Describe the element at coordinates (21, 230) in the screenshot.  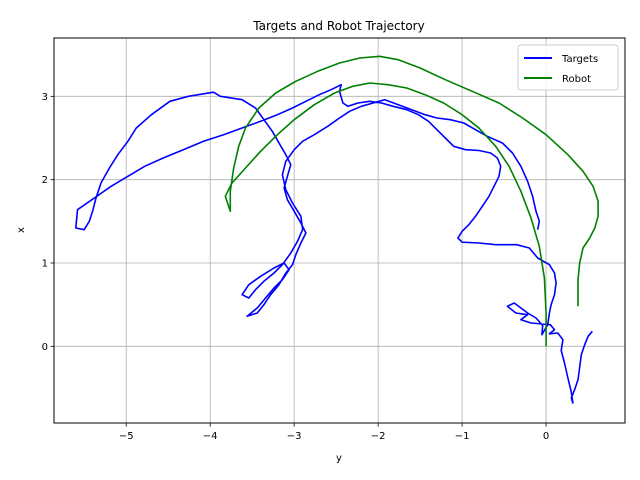
I see `y-axis-label: x` at that location.